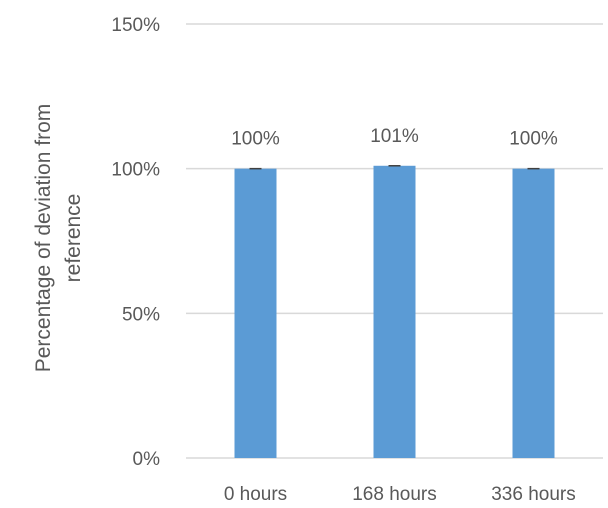  I want to click on x-tick-label: 336 hours, so click(533, 494).